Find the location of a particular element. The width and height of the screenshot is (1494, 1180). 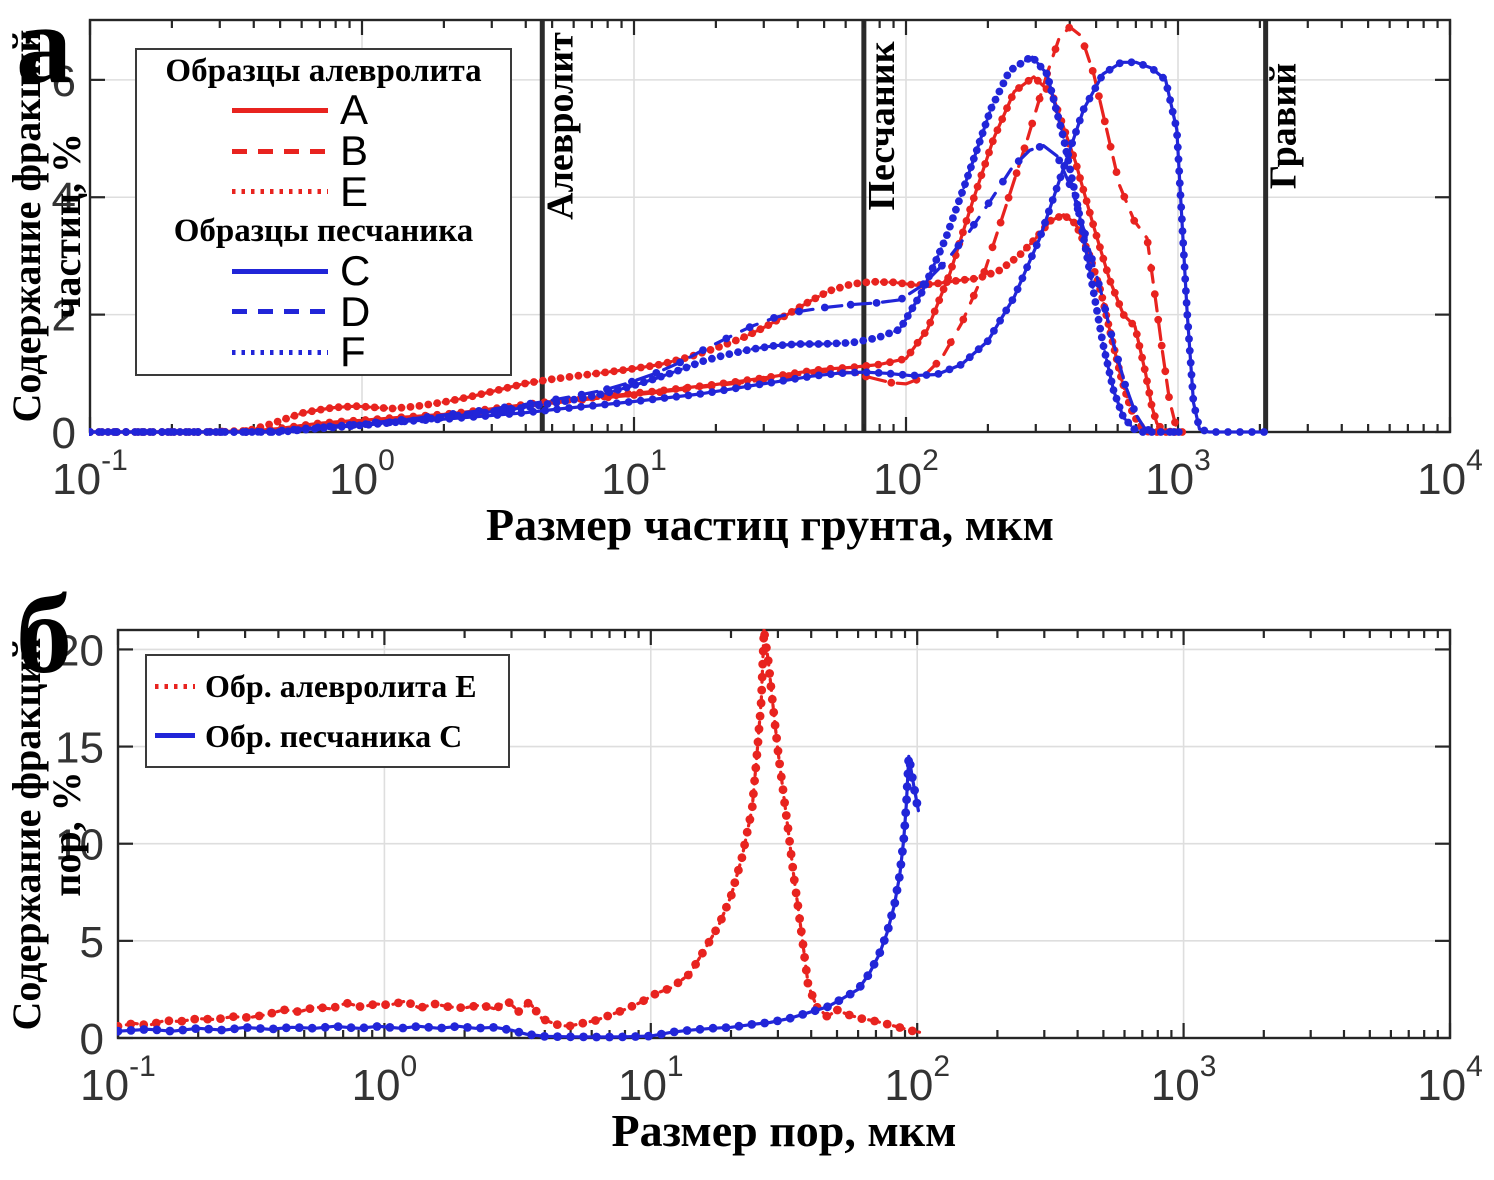

x-tick-label: 10² is located at coordinates (906, 474).